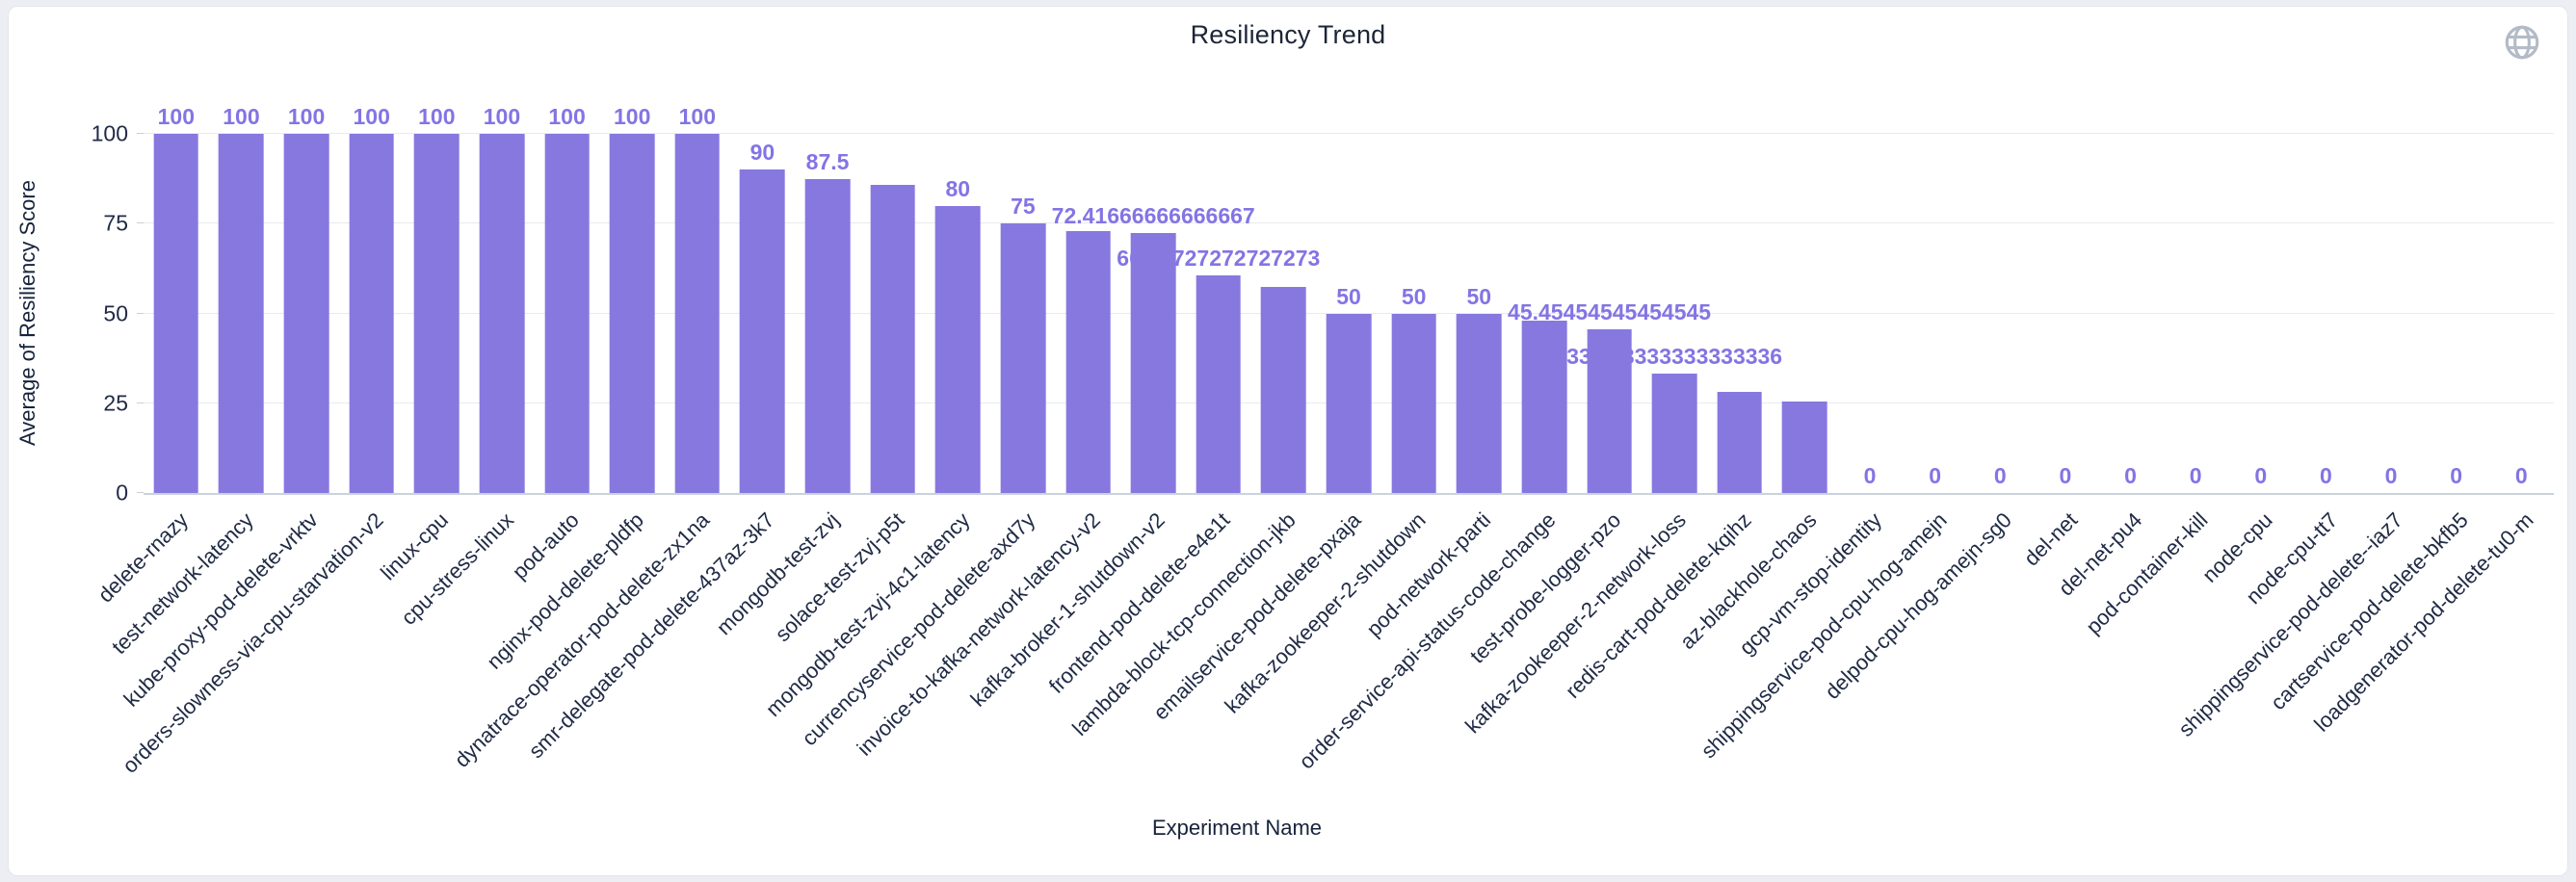 This screenshot has height=882, width=2576. I want to click on bar-slot: 50 emailservice-pod-delete-pxaja, so click(1265, 429).